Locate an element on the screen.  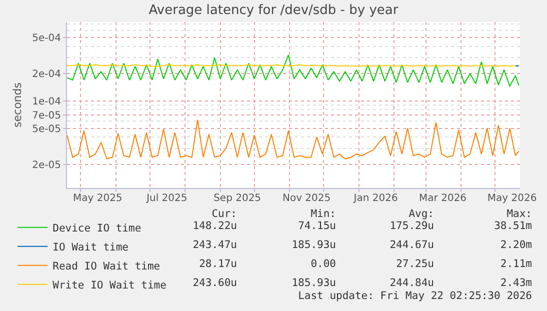
legend-label: IO Wait time is located at coordinates (90, 247).